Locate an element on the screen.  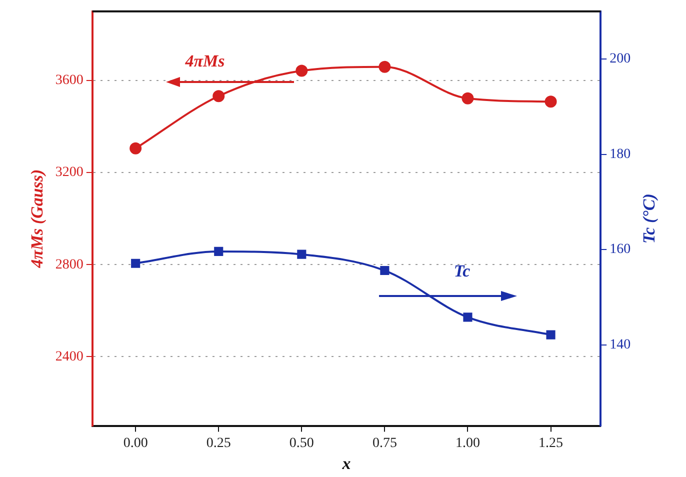
x-tick-label: 0.25 is located at coordinates (218, 443).